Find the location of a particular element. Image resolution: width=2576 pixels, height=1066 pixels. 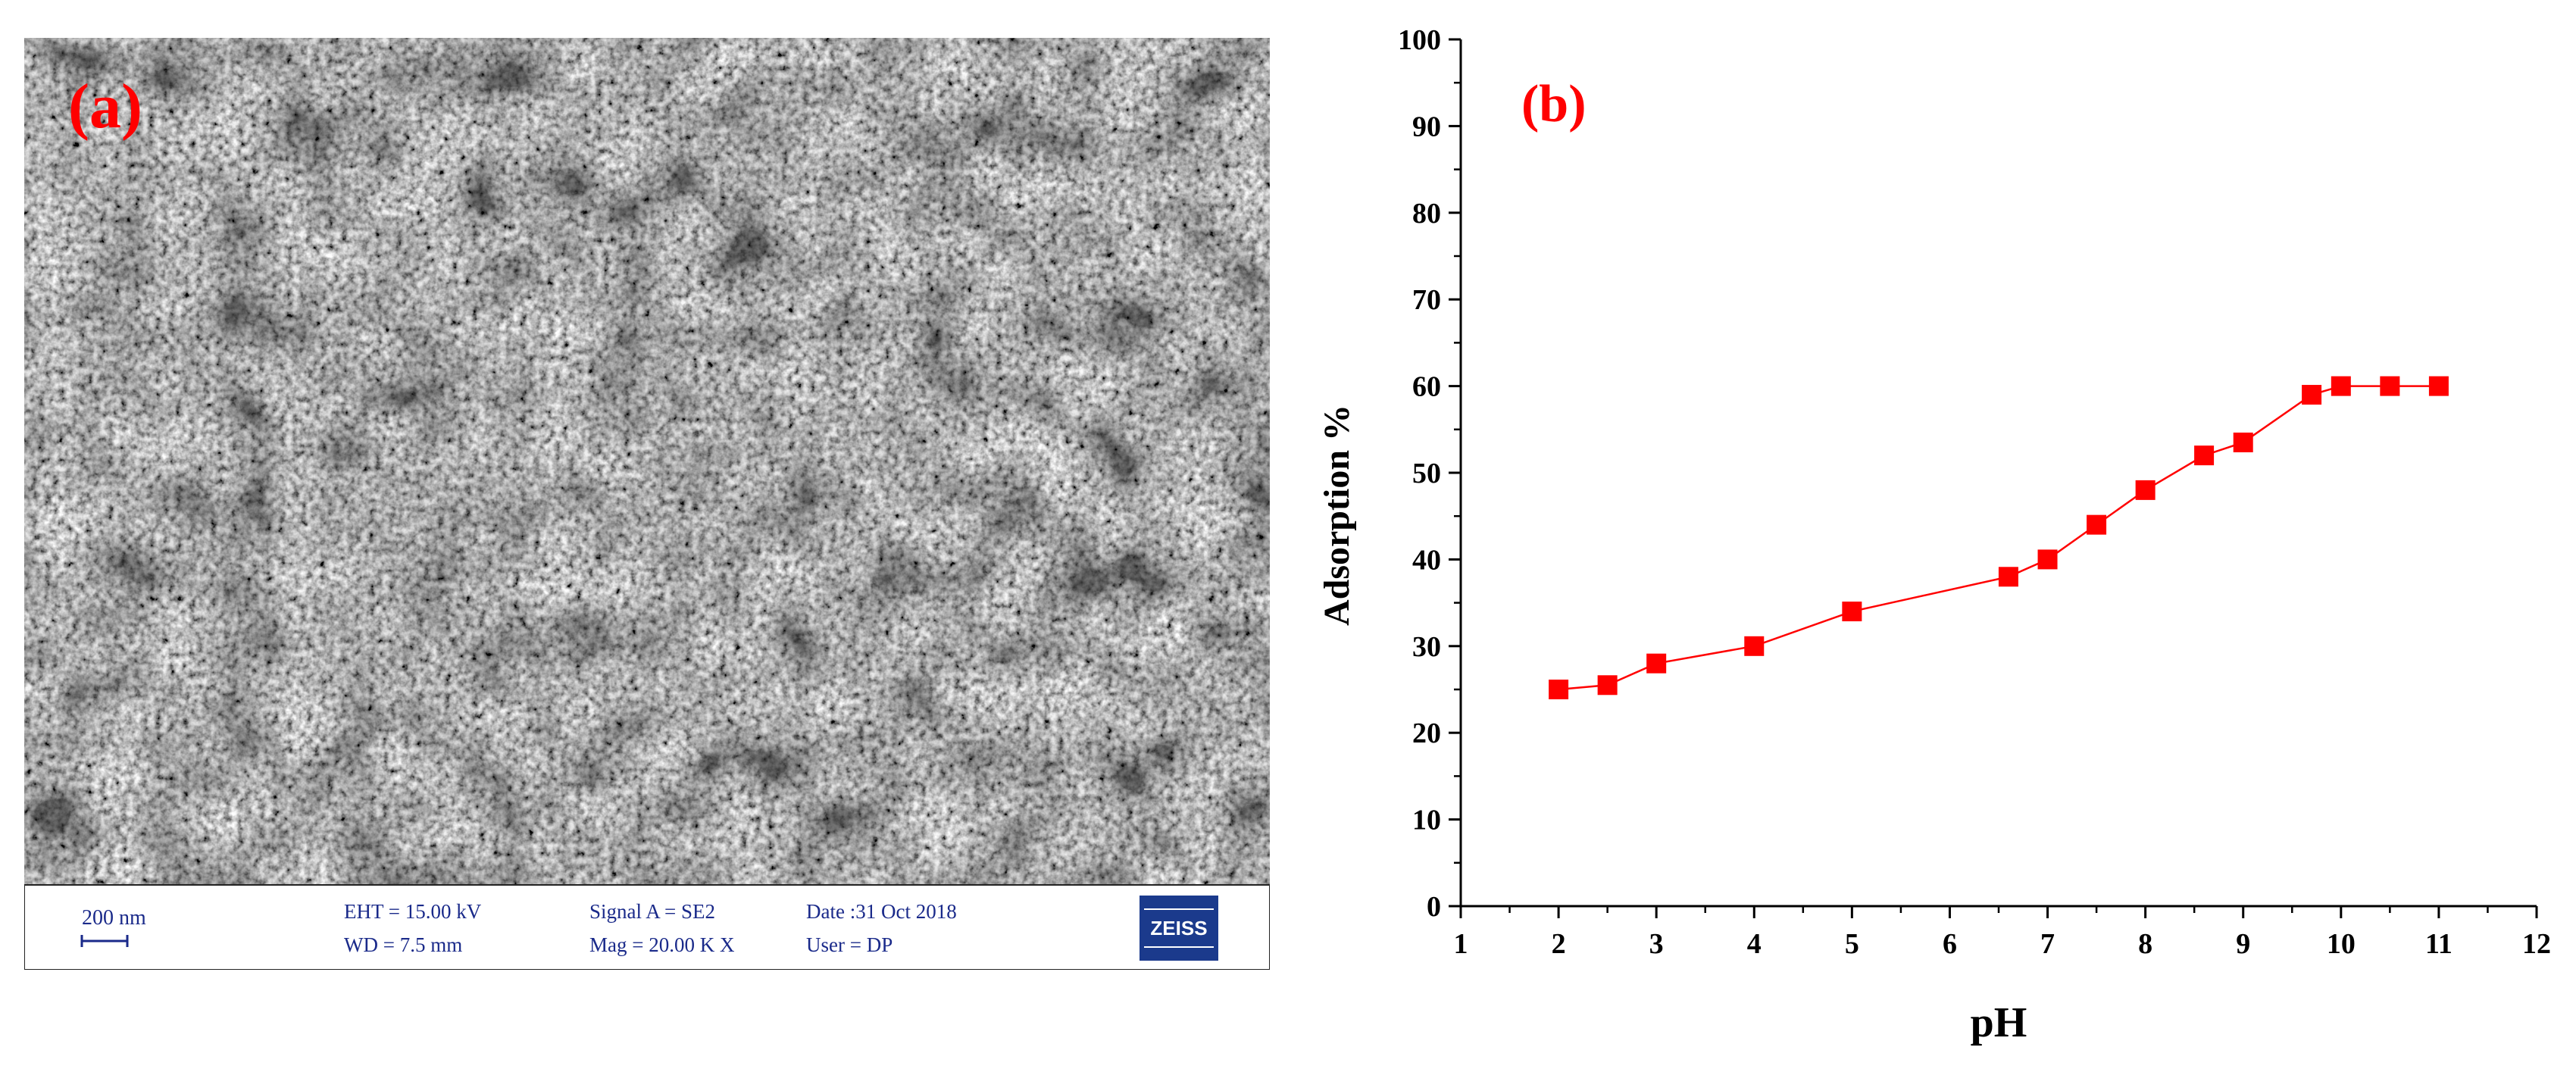

y-axis-ticks: 0 10 20 30 40 50 60 70 80 90 100 is located at coordinates (1429, 473).